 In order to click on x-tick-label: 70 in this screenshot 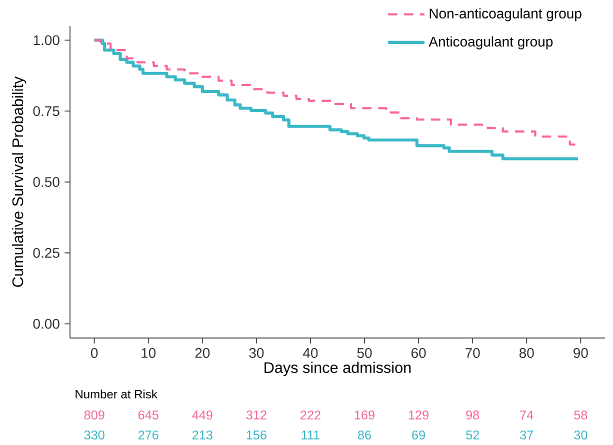, I will do `click(473, 353)`.